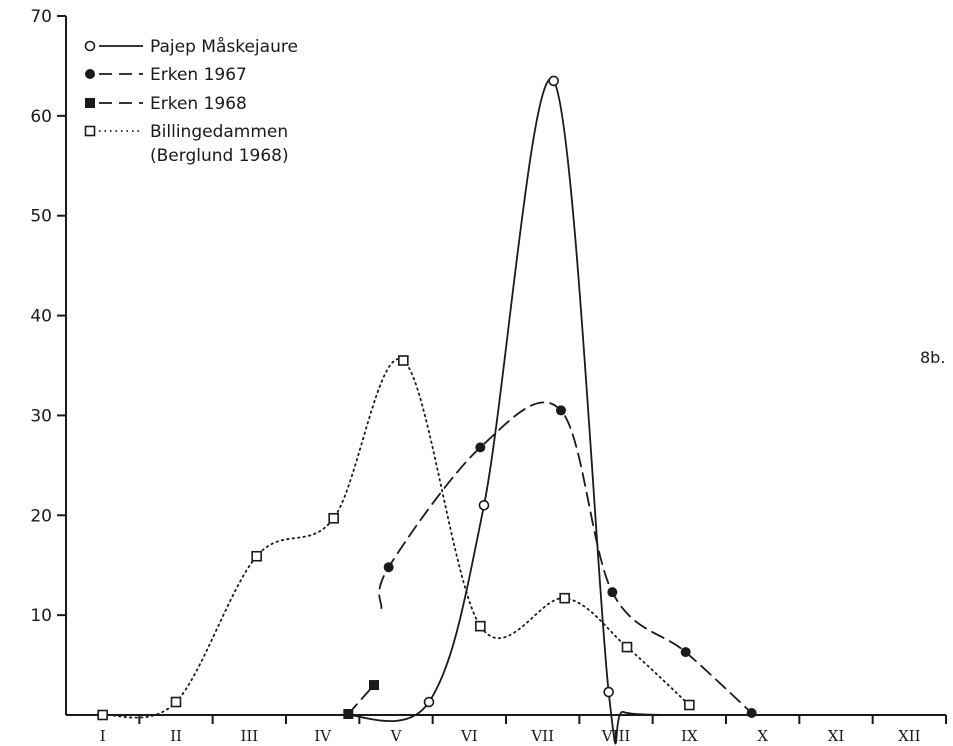 The height and width of the screenshot is (746, 953). Describe the element at coordinates (323, 736) in the screenshot. I see `x-tick-label: IV` at that location.